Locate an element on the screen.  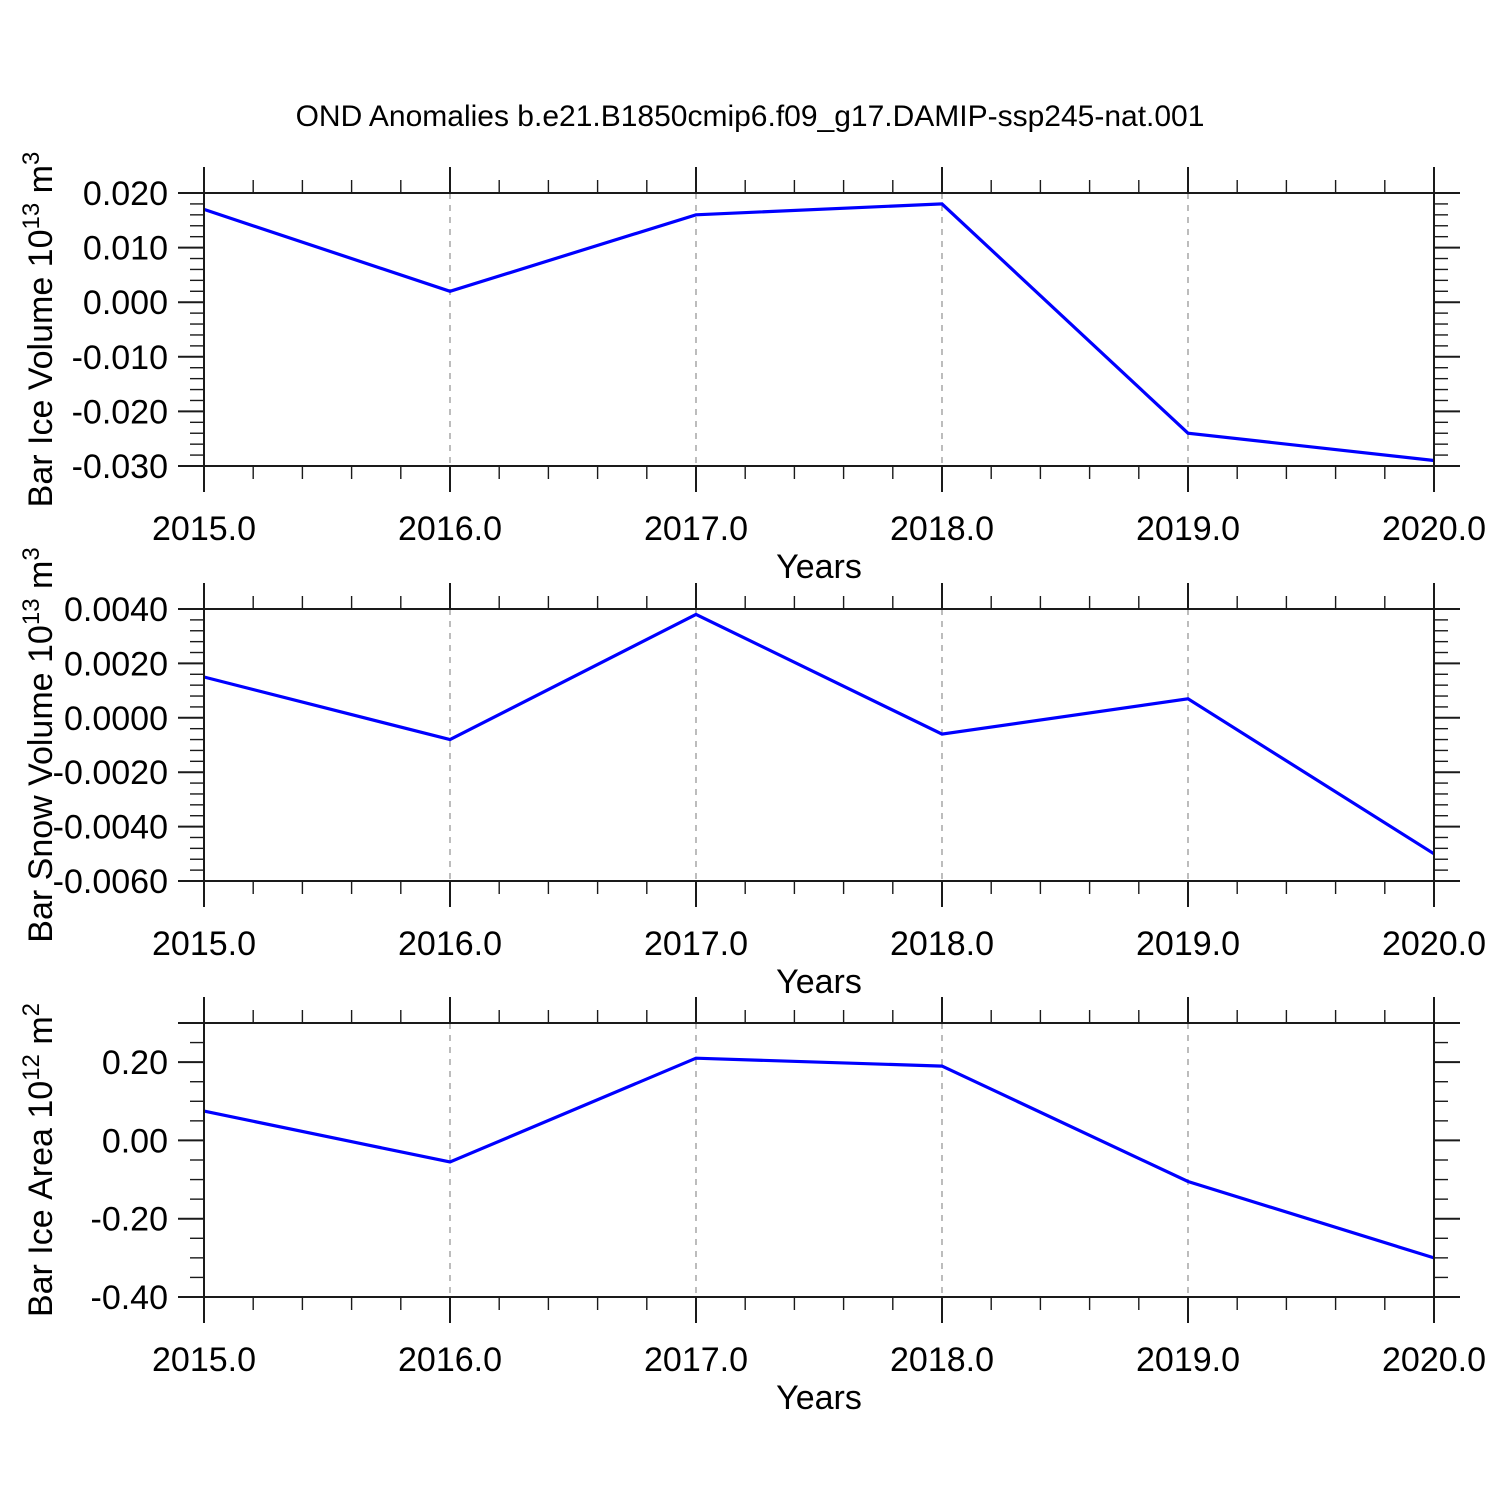
series-bar-ice-area is located at coordinates (819, 1158).